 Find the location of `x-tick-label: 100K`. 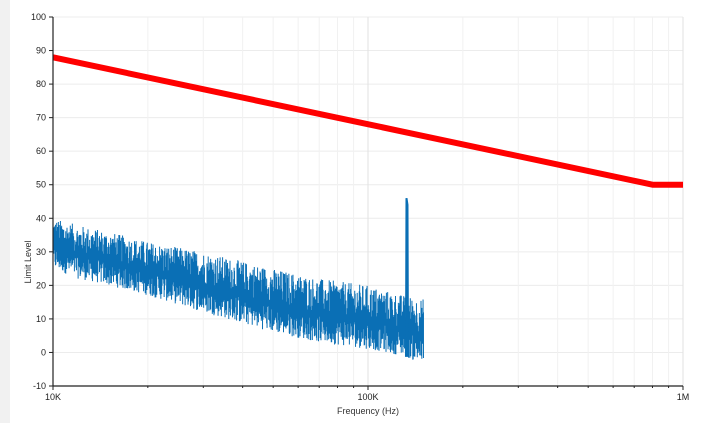

x-tick-label: 100K is located at coordinates (367, 397).